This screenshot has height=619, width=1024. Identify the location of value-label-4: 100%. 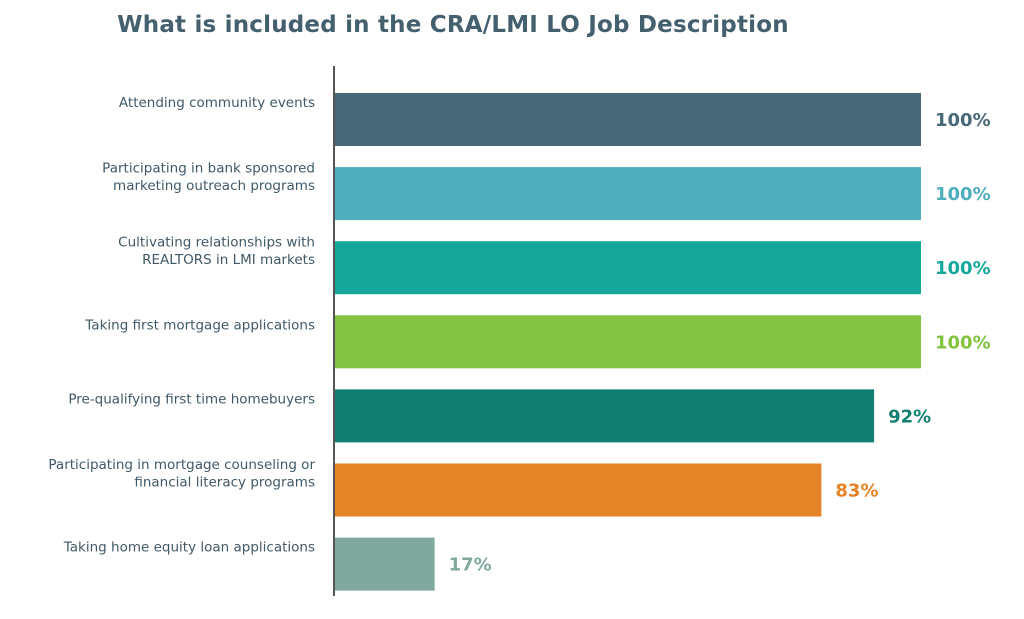
(963, 342).